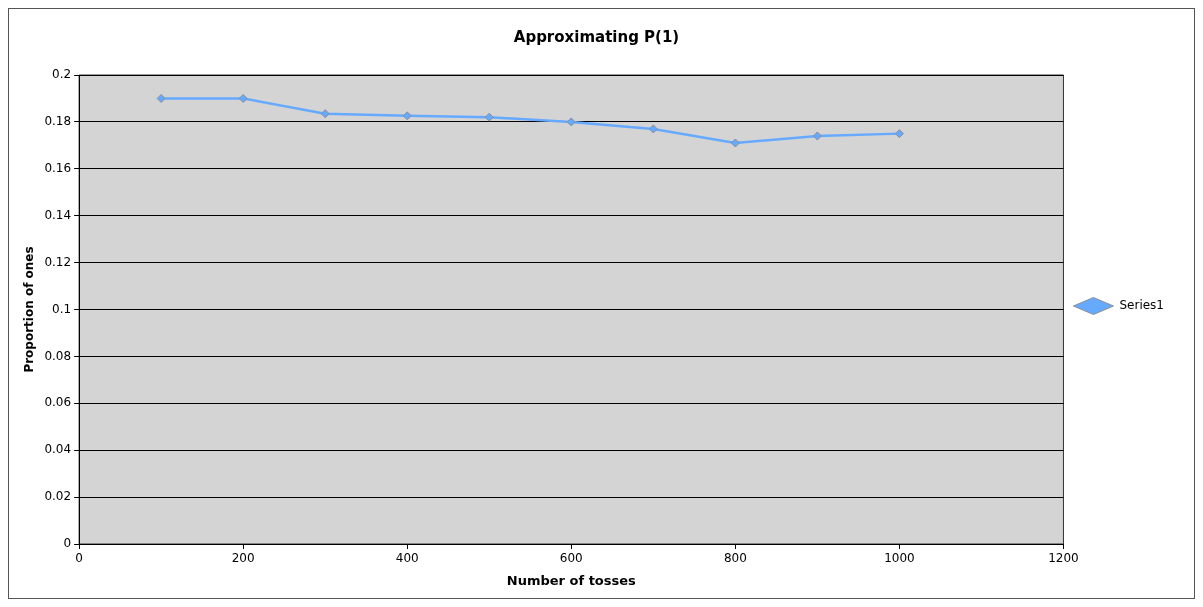 Image resolution: width=1203 pixels, height=607 pixels. What do you see at coordinates (79, 558) in the screenshot?
I see `x-tick-label: 0` at bounding box center [79, 558].